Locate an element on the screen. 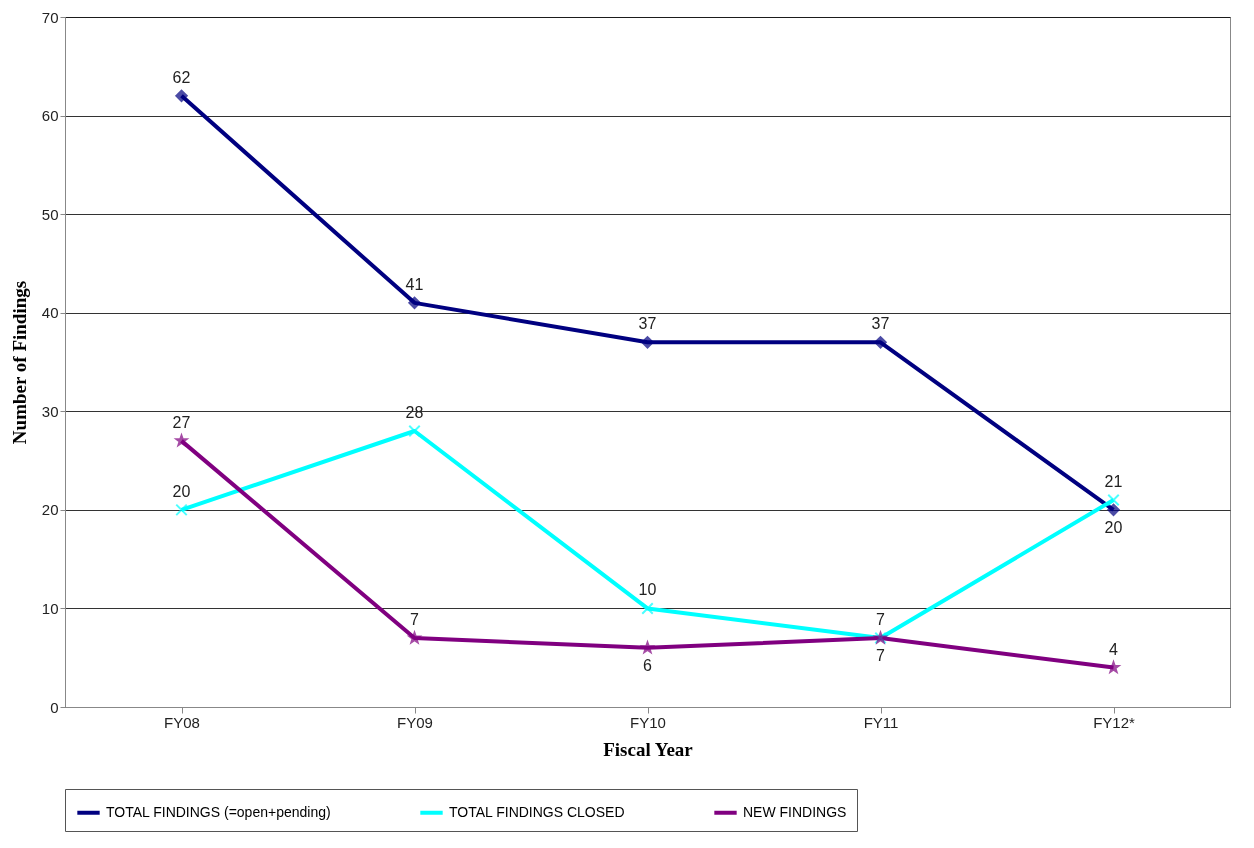 Image resolution: width=1254 pixels, height=848 pixels. legend-label: NEW FINDINGS is located at coordinates (795, 811).